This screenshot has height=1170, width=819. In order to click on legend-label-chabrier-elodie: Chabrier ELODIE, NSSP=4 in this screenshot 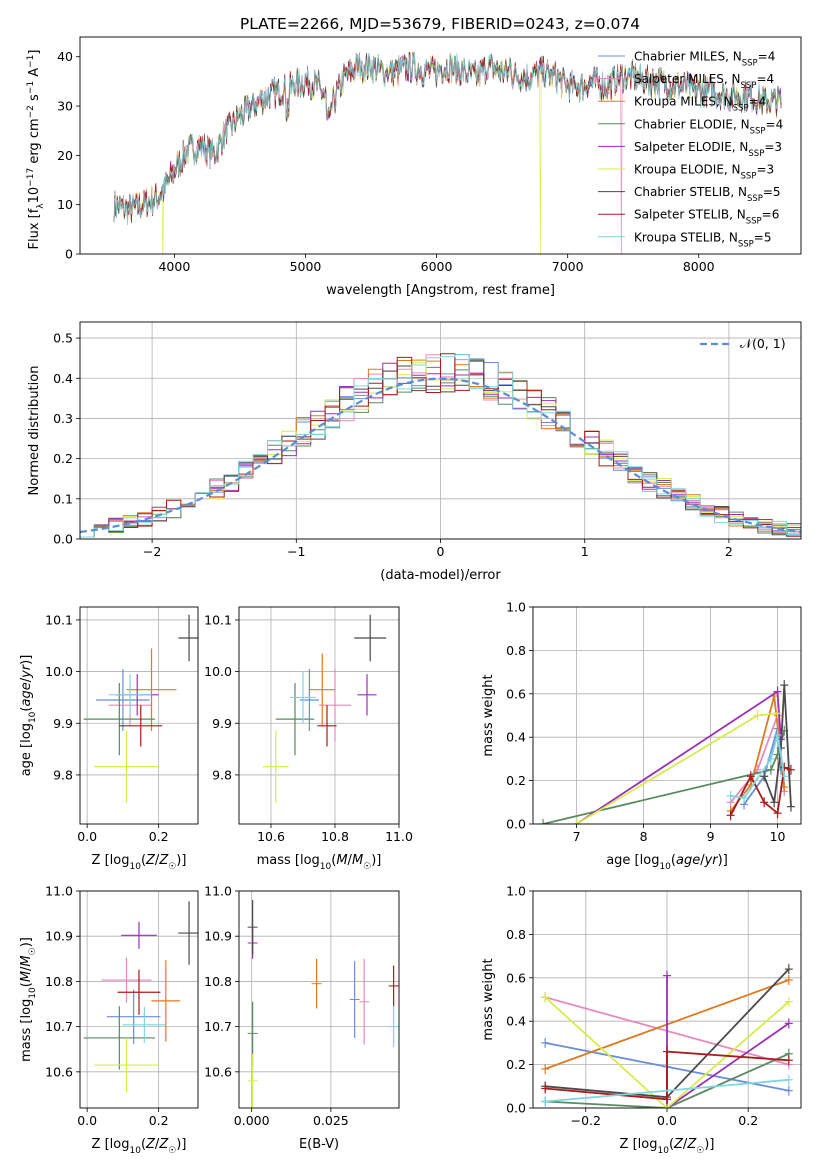, I will do `click(708, 126)`.